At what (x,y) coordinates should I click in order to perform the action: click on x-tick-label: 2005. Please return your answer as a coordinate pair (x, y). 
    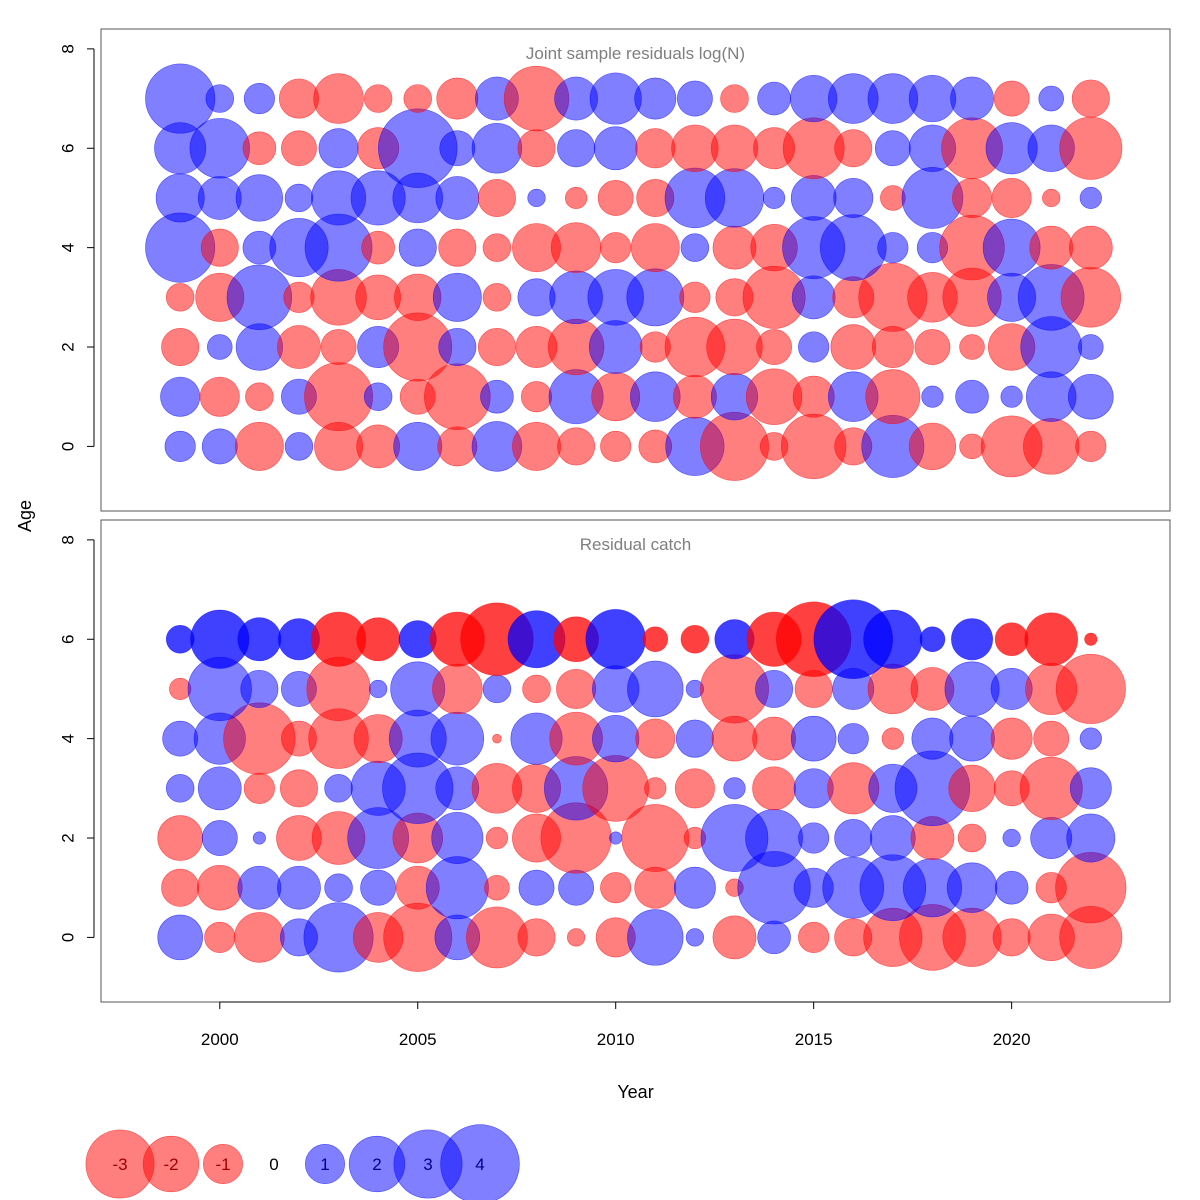
    Looking at the image, I should click on (418, 1039).